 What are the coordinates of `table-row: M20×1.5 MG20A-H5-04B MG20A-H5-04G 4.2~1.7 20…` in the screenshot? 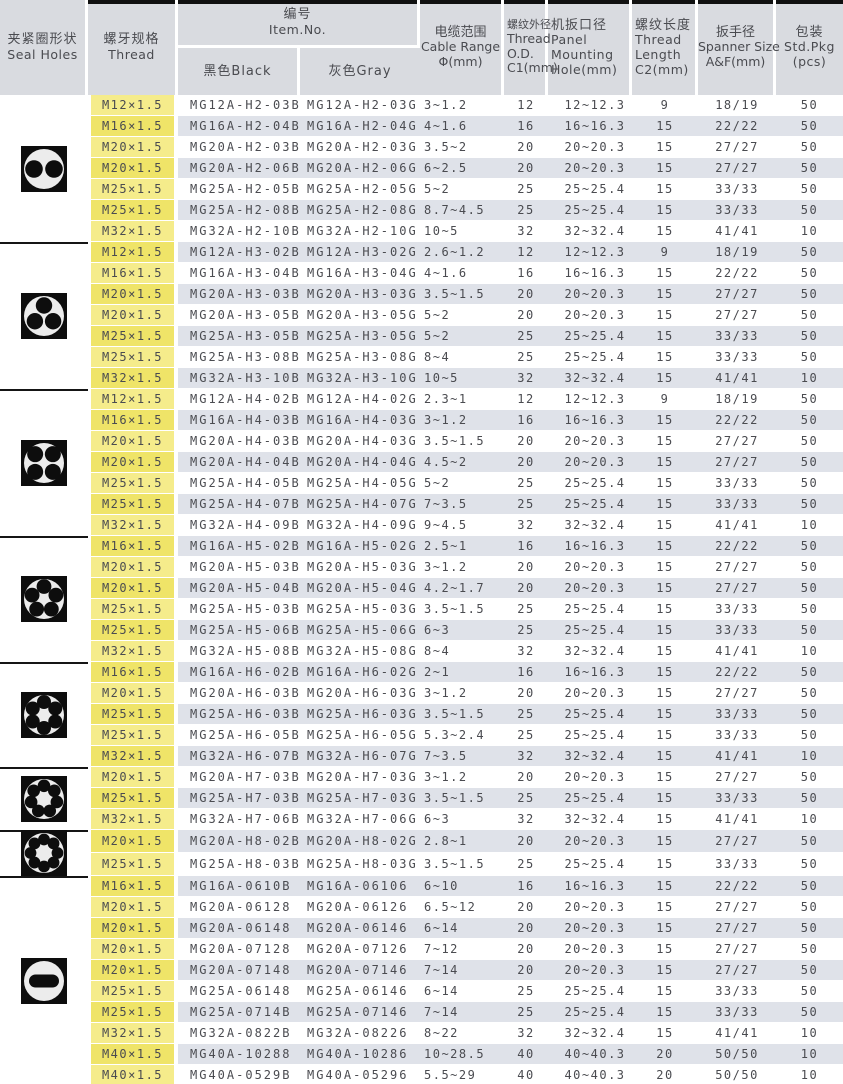 It's located at (421, 588).